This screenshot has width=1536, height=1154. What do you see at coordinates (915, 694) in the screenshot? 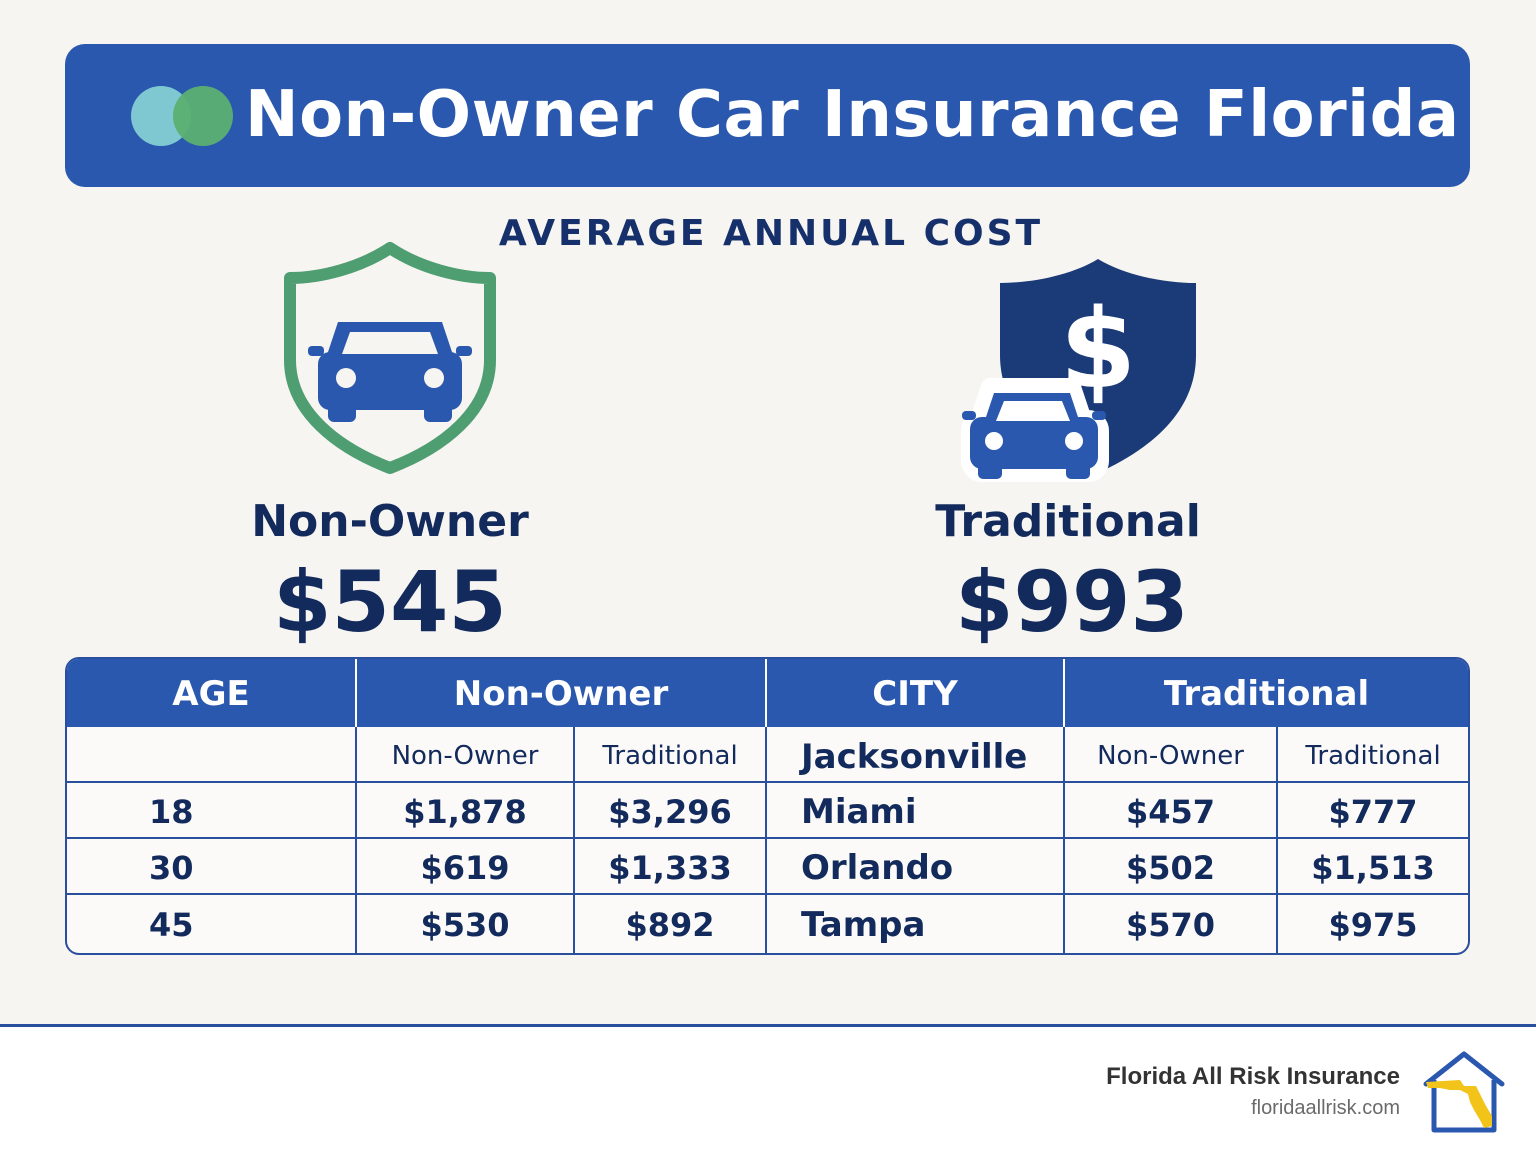
I see `header-city: CITY` at bounding box center [915, 694].